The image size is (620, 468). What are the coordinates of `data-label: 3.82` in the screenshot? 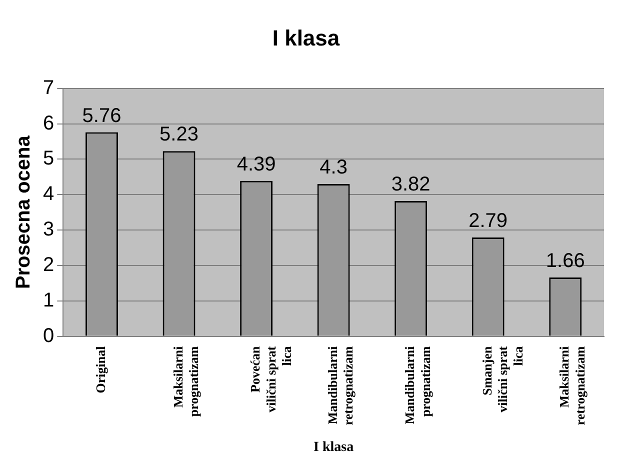 It's located at (410, 185).